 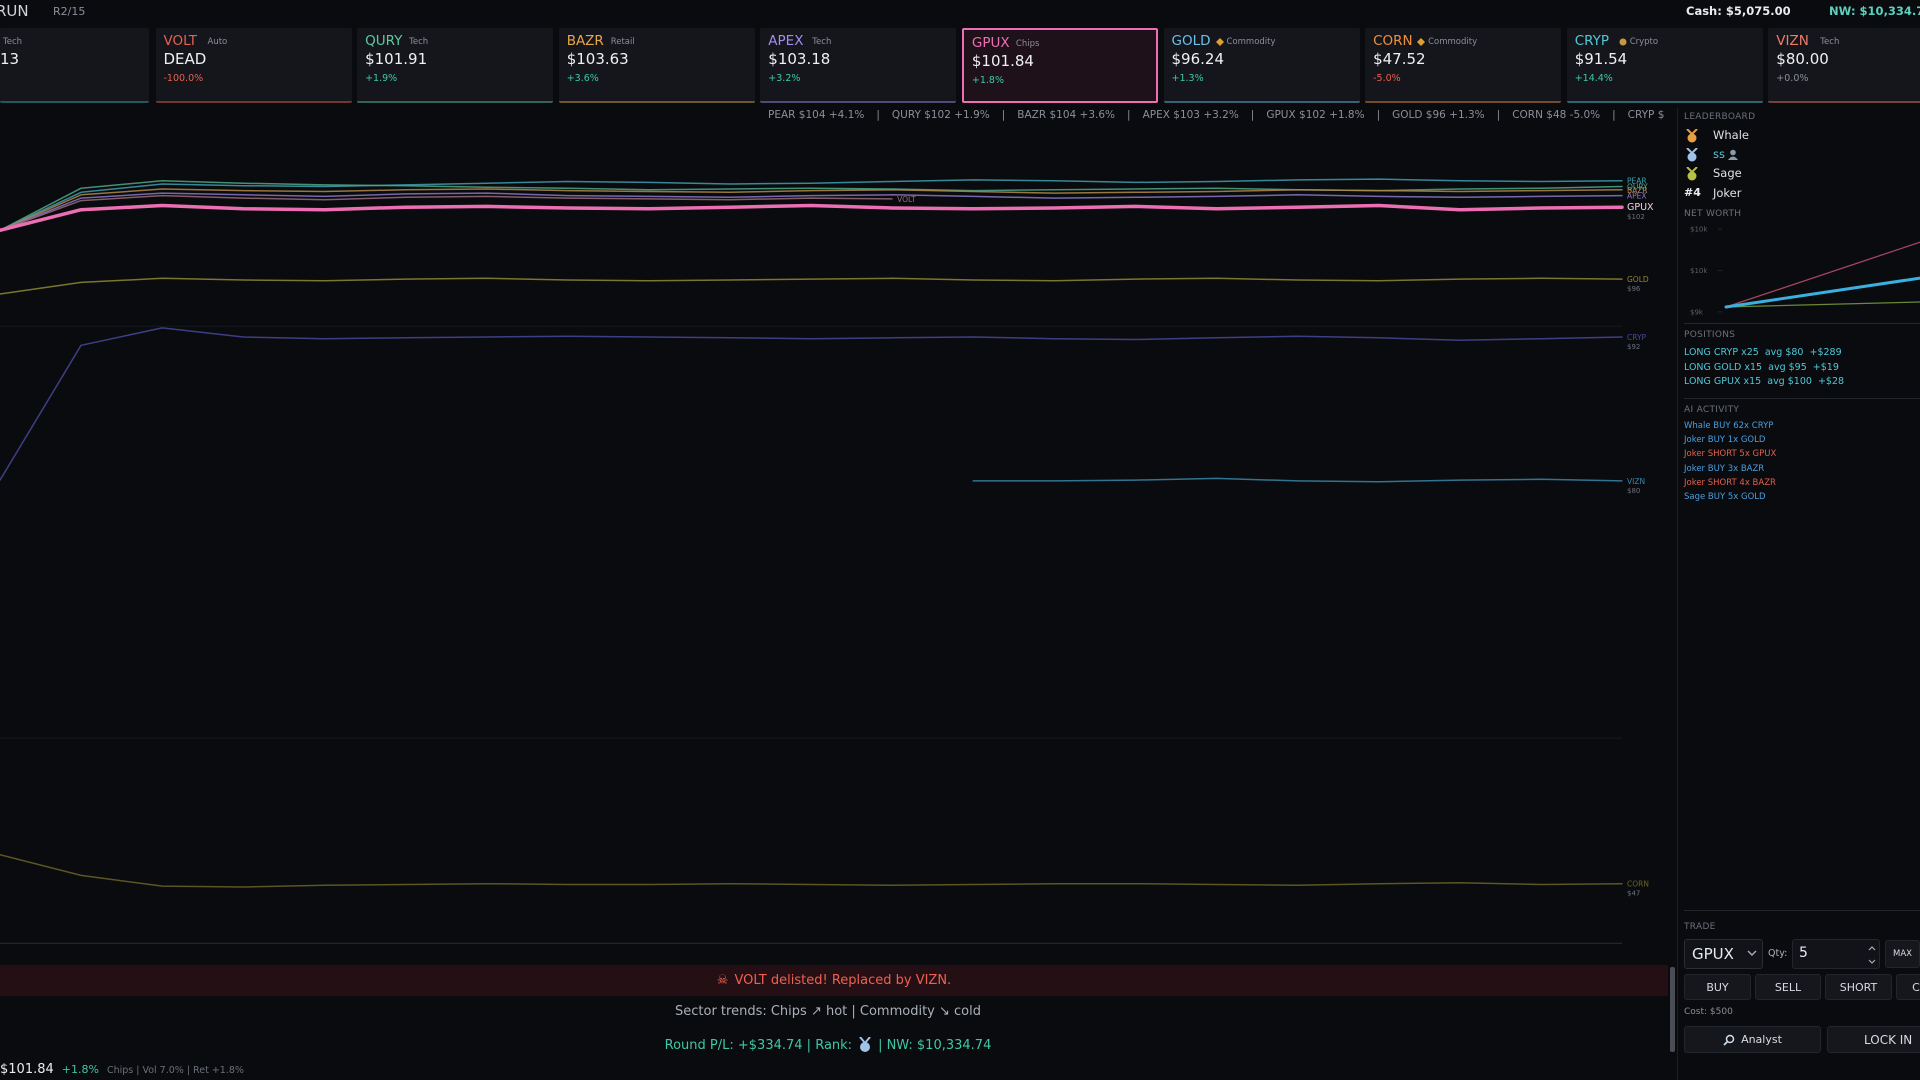 What do you see at coordinates (1778, 953) in the screenshot?
I see `qty-label: Qty:` at bounding box center [1778, 953].